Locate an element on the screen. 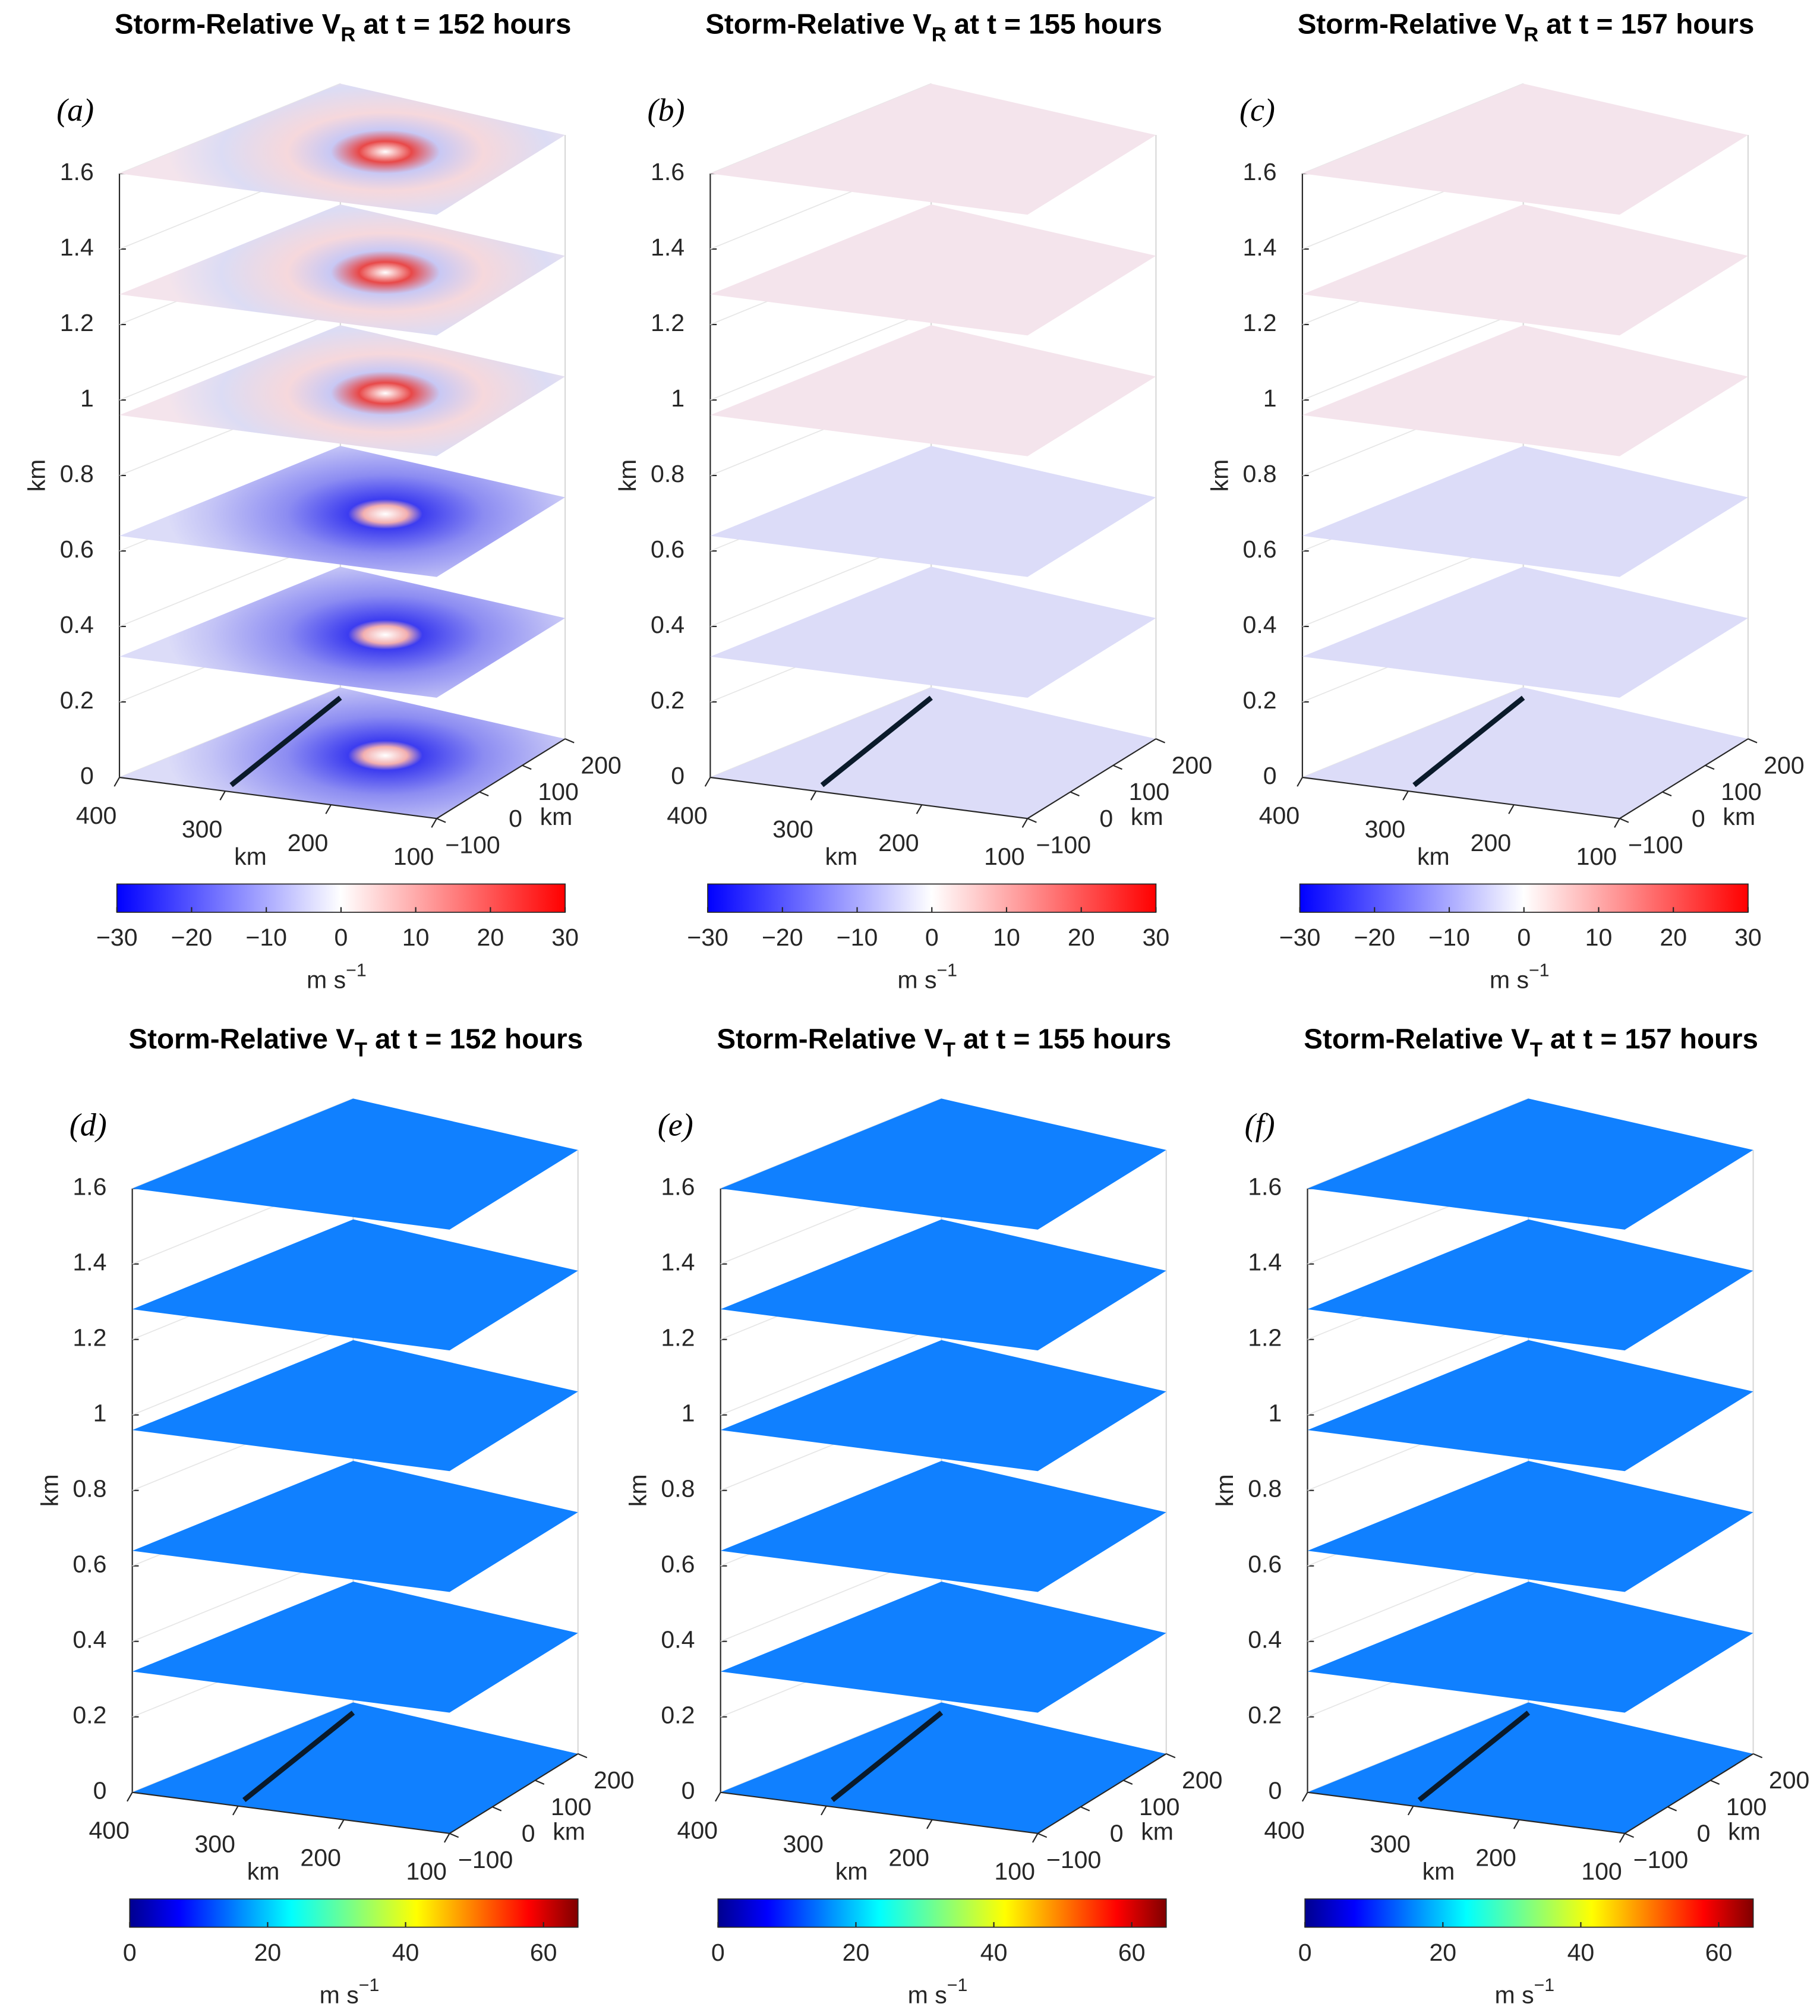 The height and width of the screenshot is (2016, 1820). z-tick-label: 0.2 is located at coordinates (77, 700).